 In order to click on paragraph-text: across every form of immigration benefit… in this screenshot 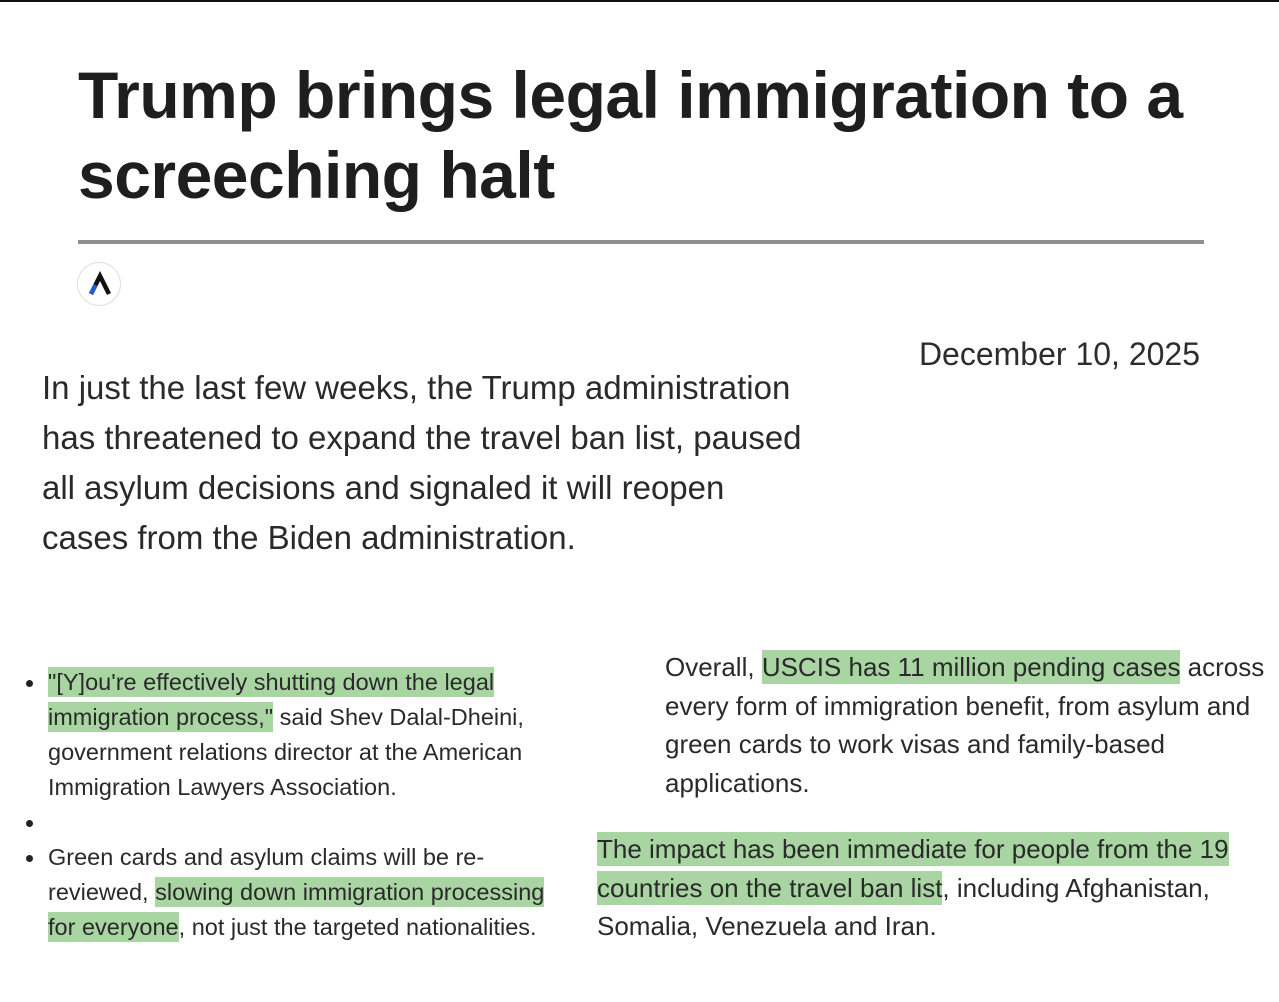, I will do `click(965, 725)`.